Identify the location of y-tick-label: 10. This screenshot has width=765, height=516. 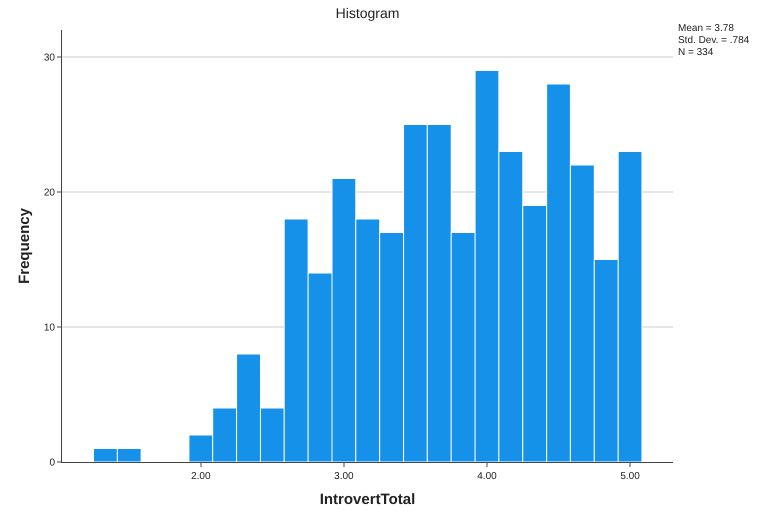
(50, 328).